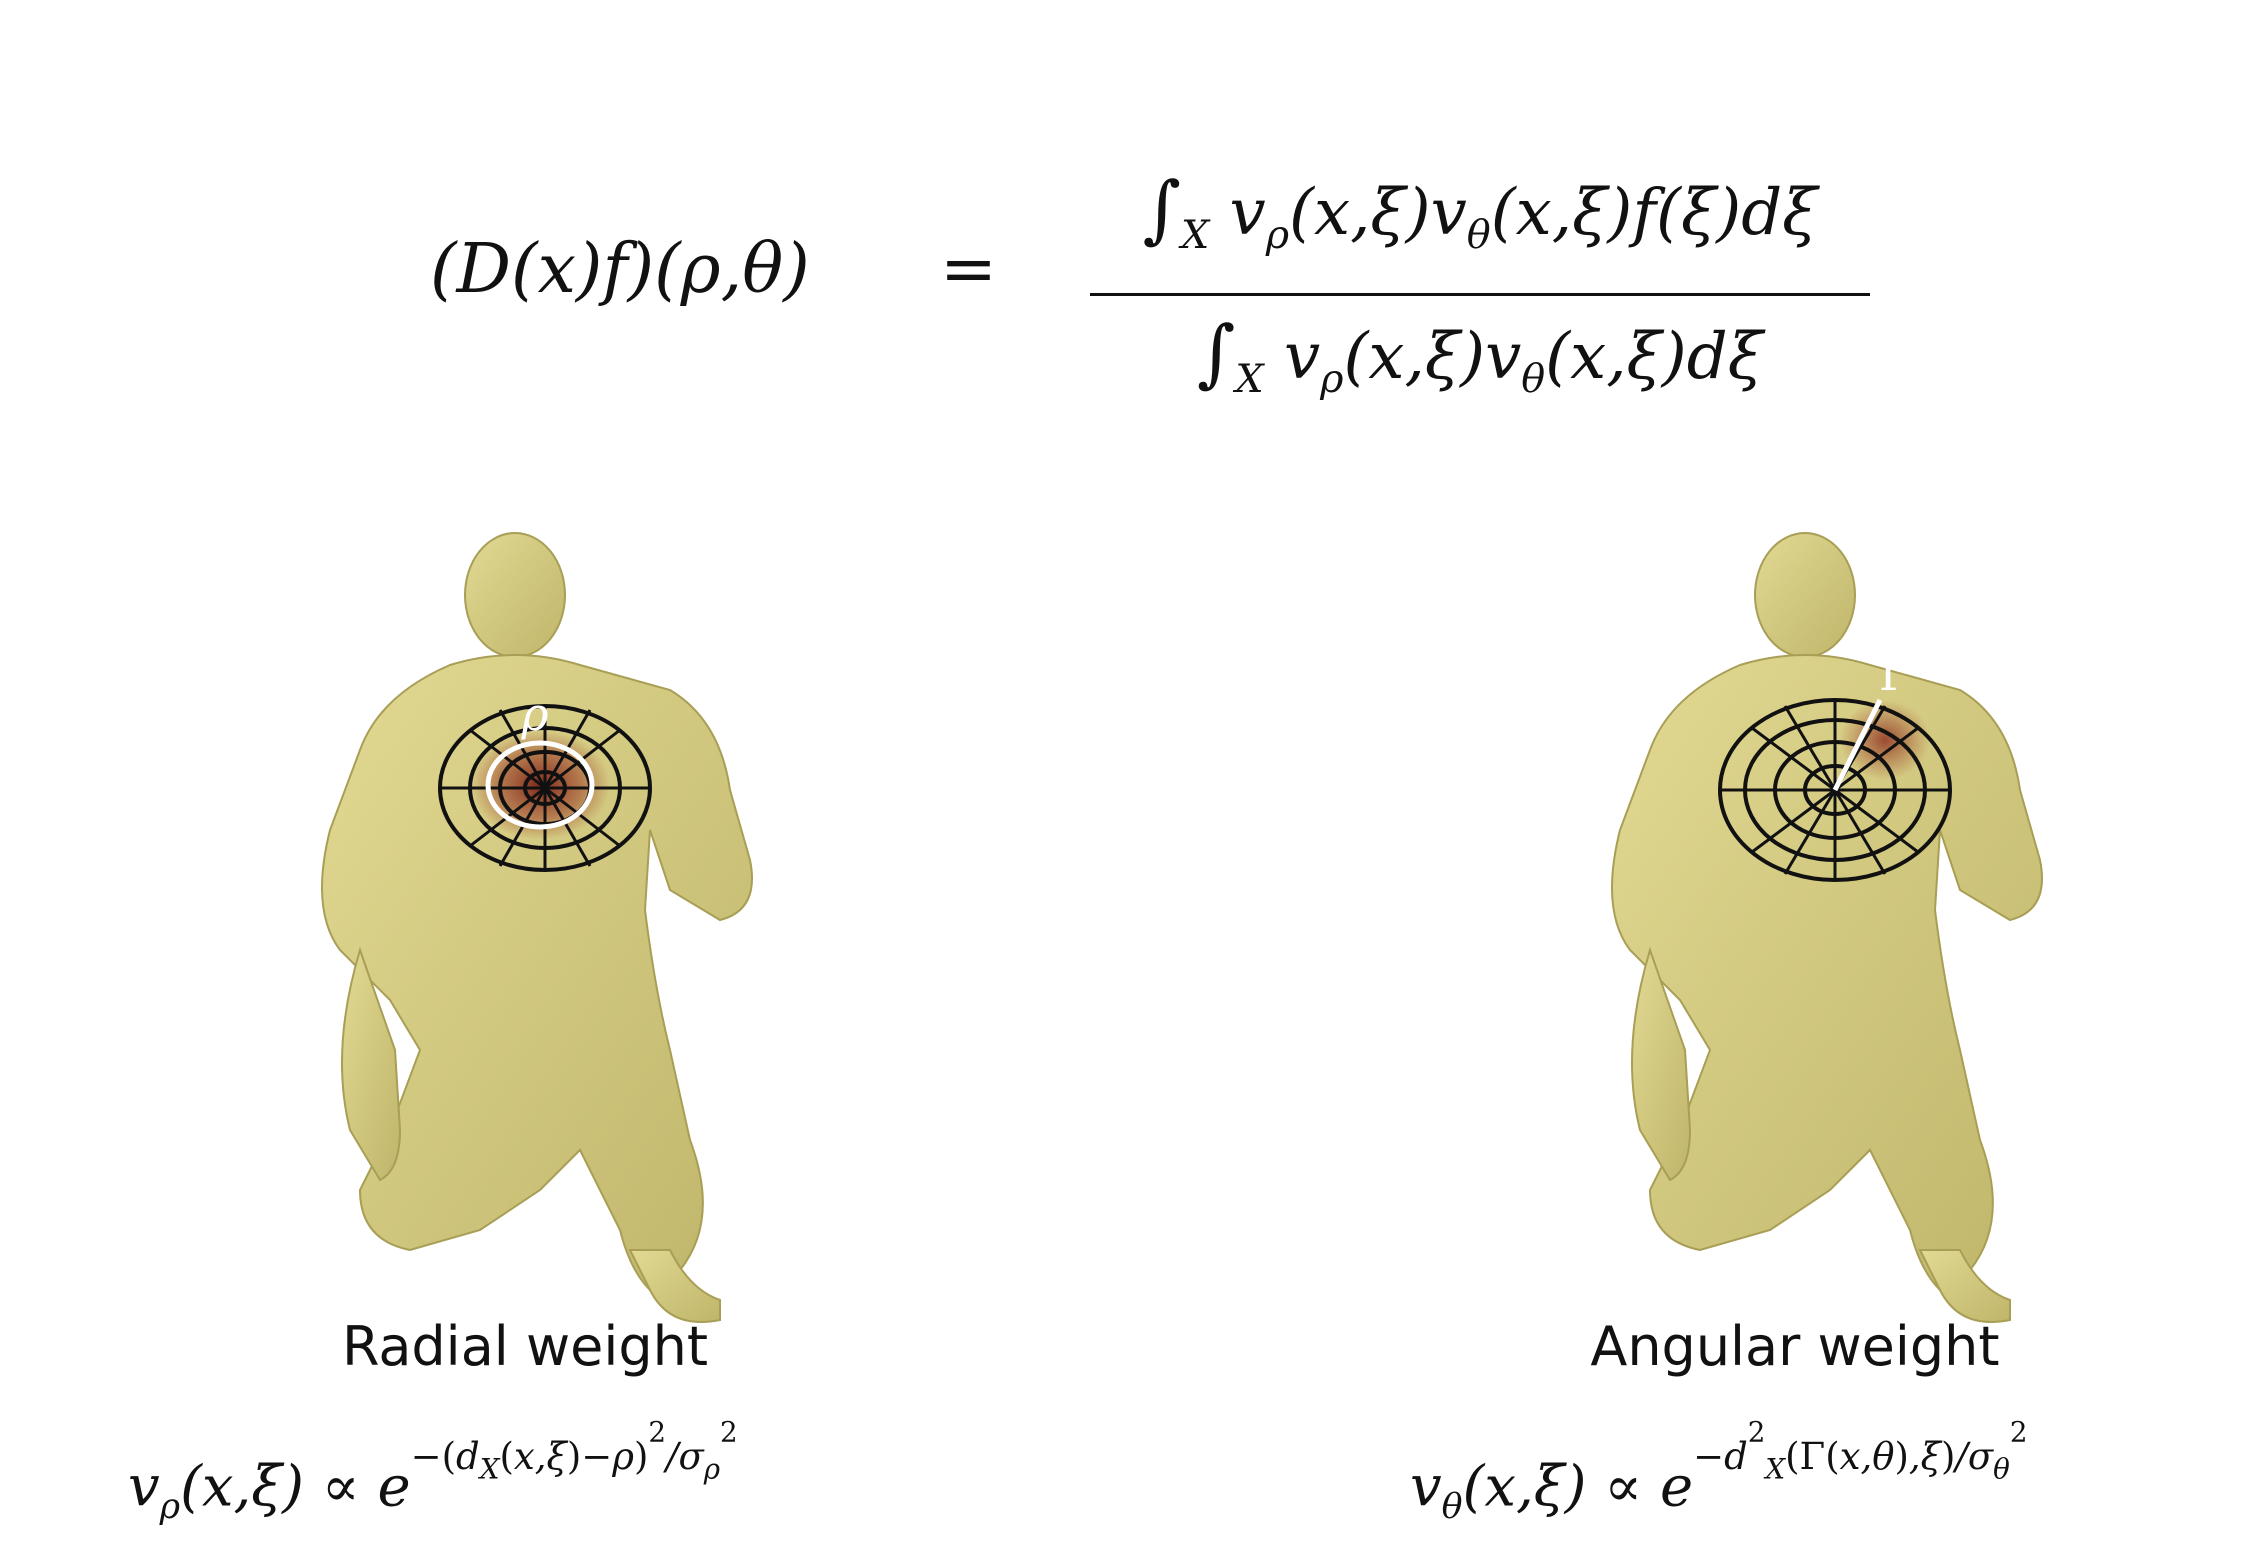 The height and width of the screenshot is (1558, 2248). I want to click on caption-radial: Radial weight, so click(525, 1346).